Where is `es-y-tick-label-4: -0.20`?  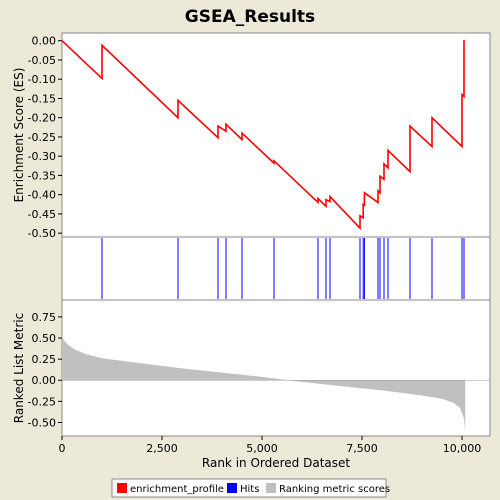 es-y-tick-label-4: -0.20 is located at coordinates (42, 118).